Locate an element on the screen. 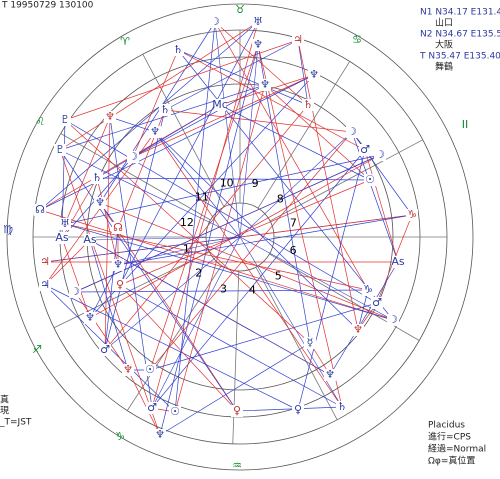 Image resolution: width=500 pixels, height=479 pixels. setting: 経過=Normal is located at coordinates (457, 449).